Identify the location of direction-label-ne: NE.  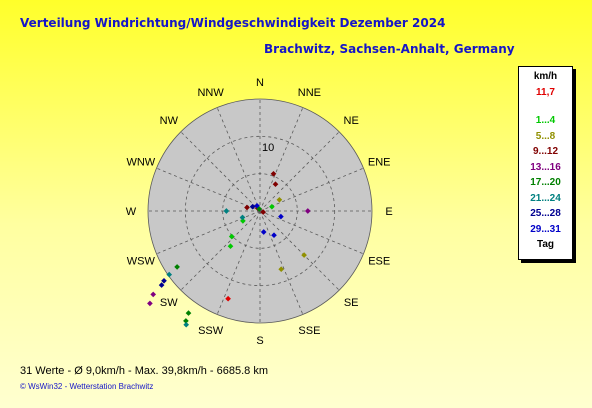
(351, 121).